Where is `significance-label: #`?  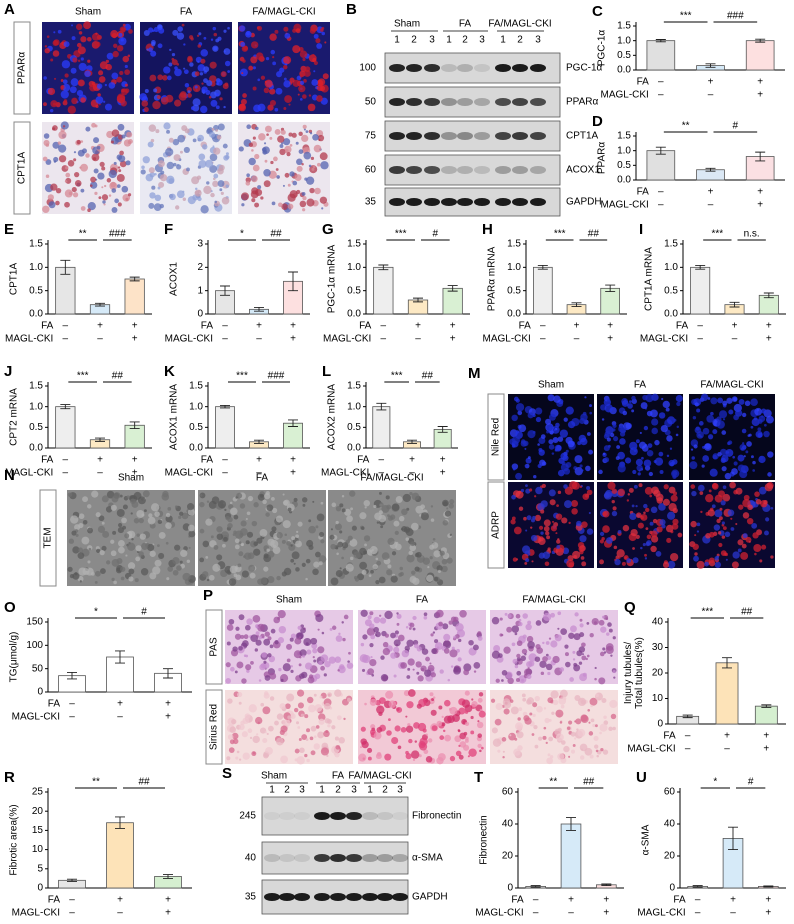 significance-label: # is located at coordinates (736, 126).